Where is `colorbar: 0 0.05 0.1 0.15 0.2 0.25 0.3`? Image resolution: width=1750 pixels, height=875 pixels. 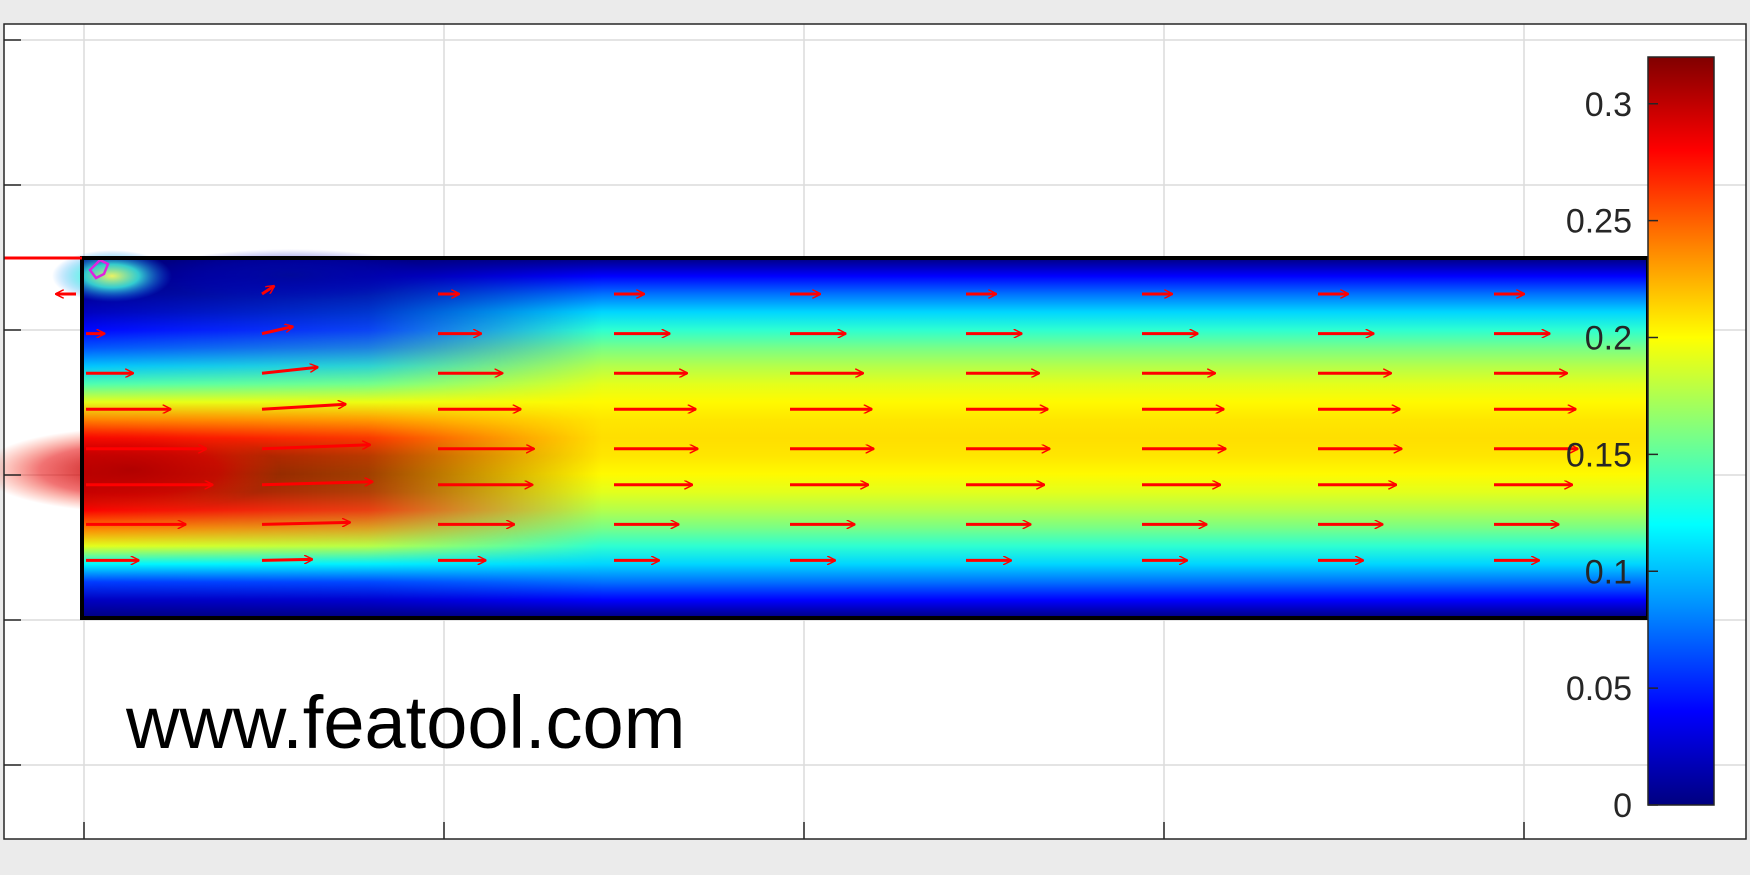
colorbar: 0 0.05 0.1 0.15 0.2 0.25 0.3 is located at coordinates (1640, 440).